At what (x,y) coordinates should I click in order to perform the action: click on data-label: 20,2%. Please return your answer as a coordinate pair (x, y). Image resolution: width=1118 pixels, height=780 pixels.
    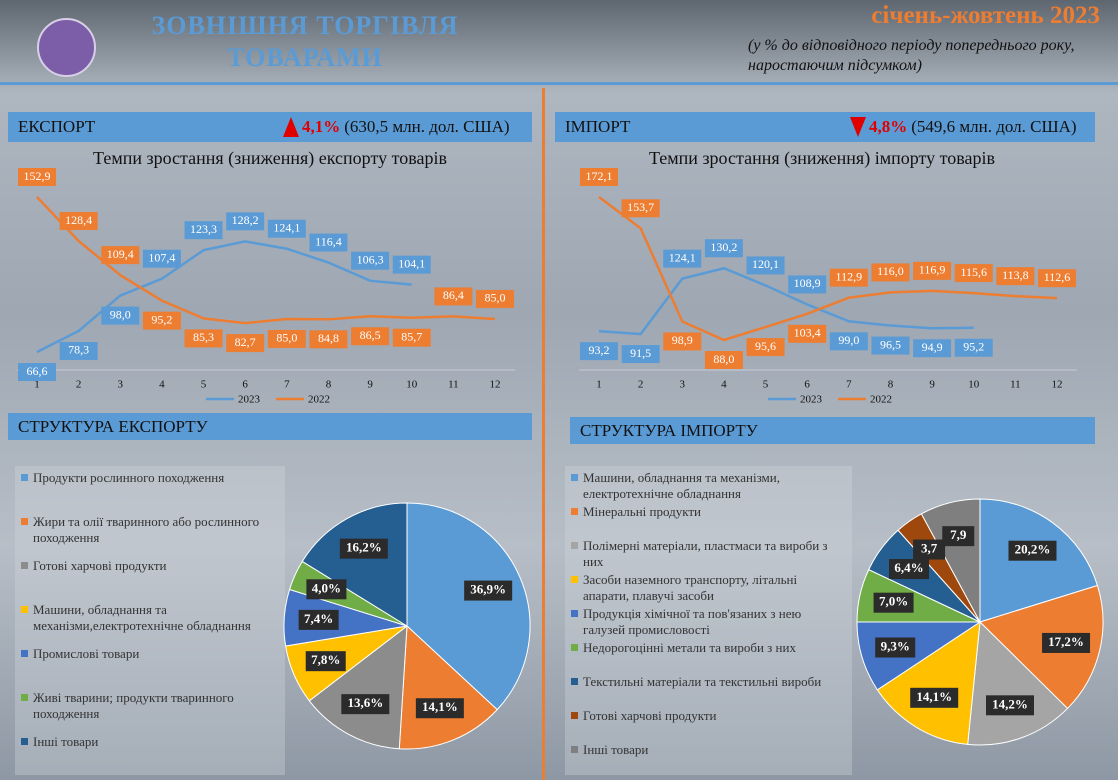
    Looking at the image, I should click on (1033, 549).